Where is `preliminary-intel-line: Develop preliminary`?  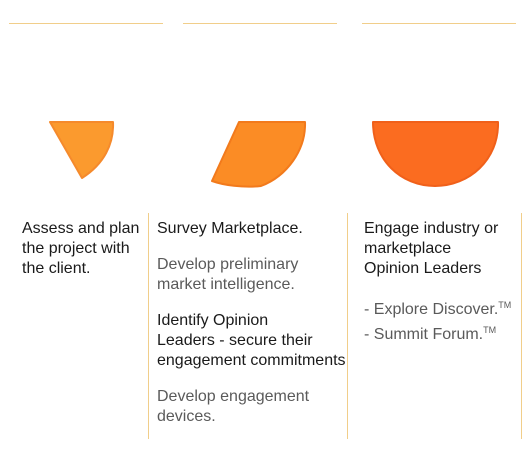 preliminary-intel-line: Develop preliminary is located at coordinates (228, 264).